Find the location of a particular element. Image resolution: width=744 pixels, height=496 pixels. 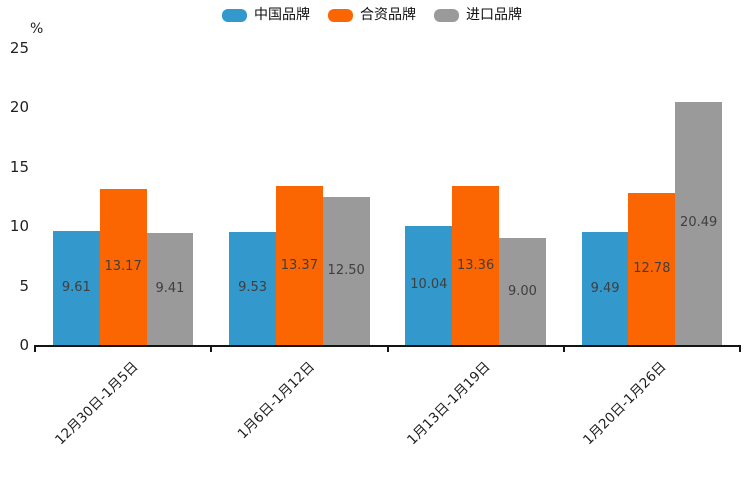

bar-value-g1-s2: 12.50 is located at coordinates (346, 270).